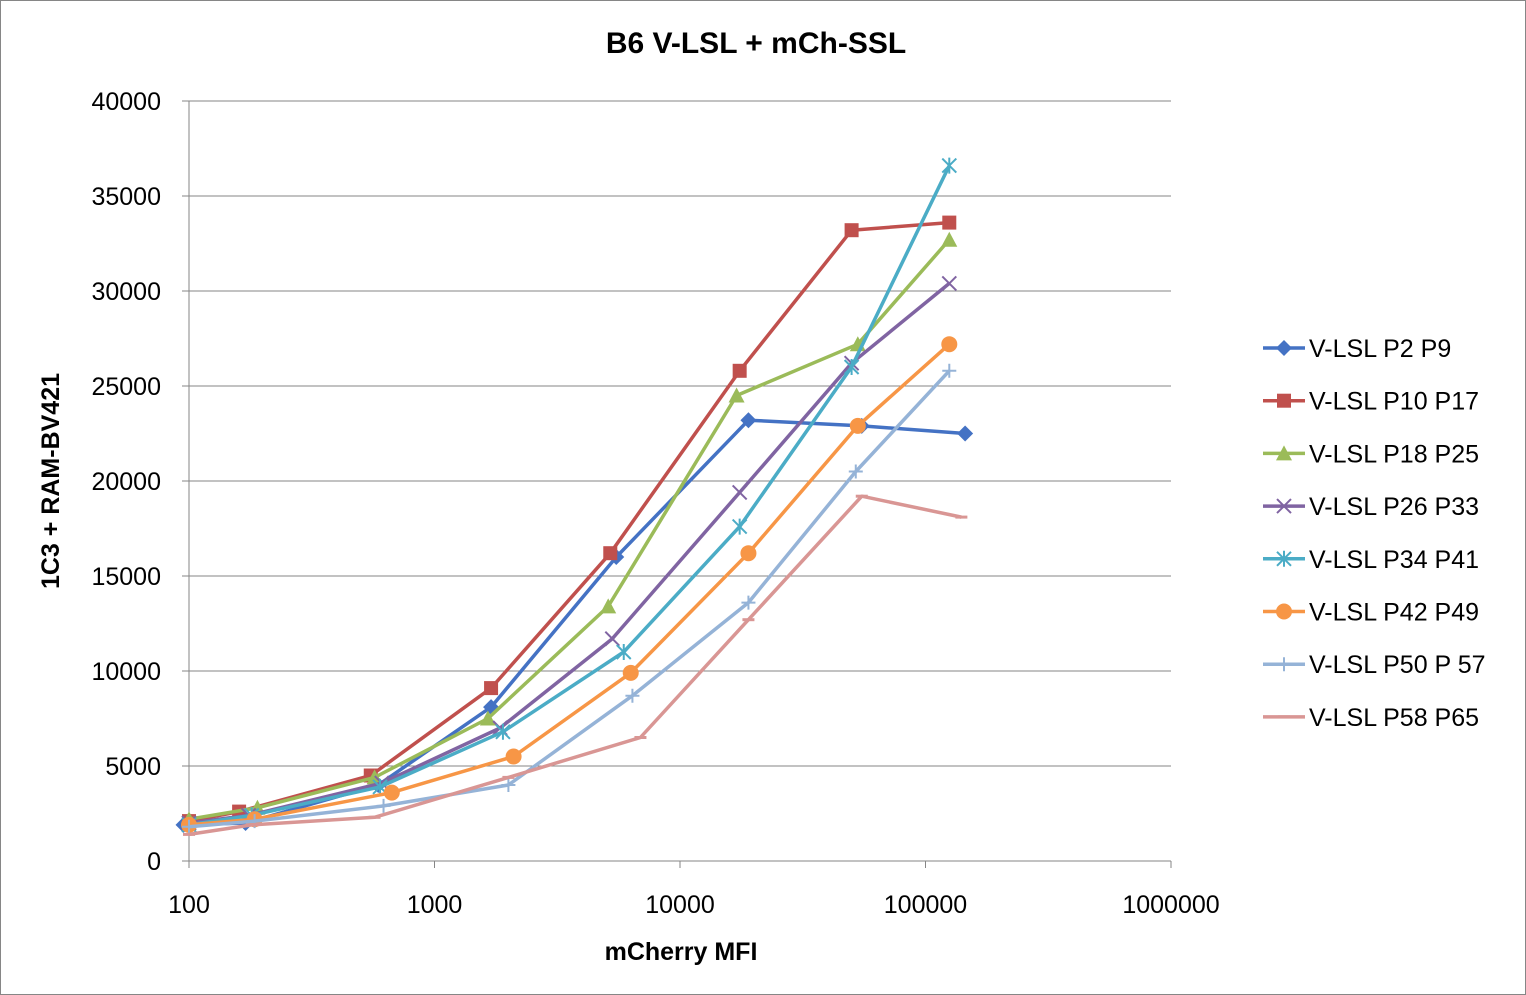 Image resolution: width=1526 pixels, height=995 pixels. I want to click on y-tick-label: 40000, so click(126, 102).